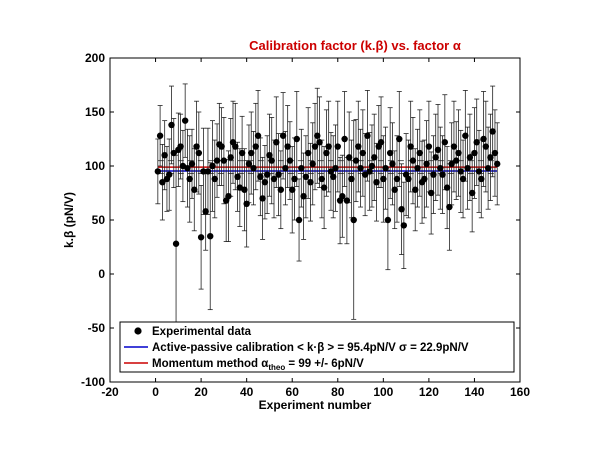  I want to click on x-tick-label: 100, so click(383, 392).